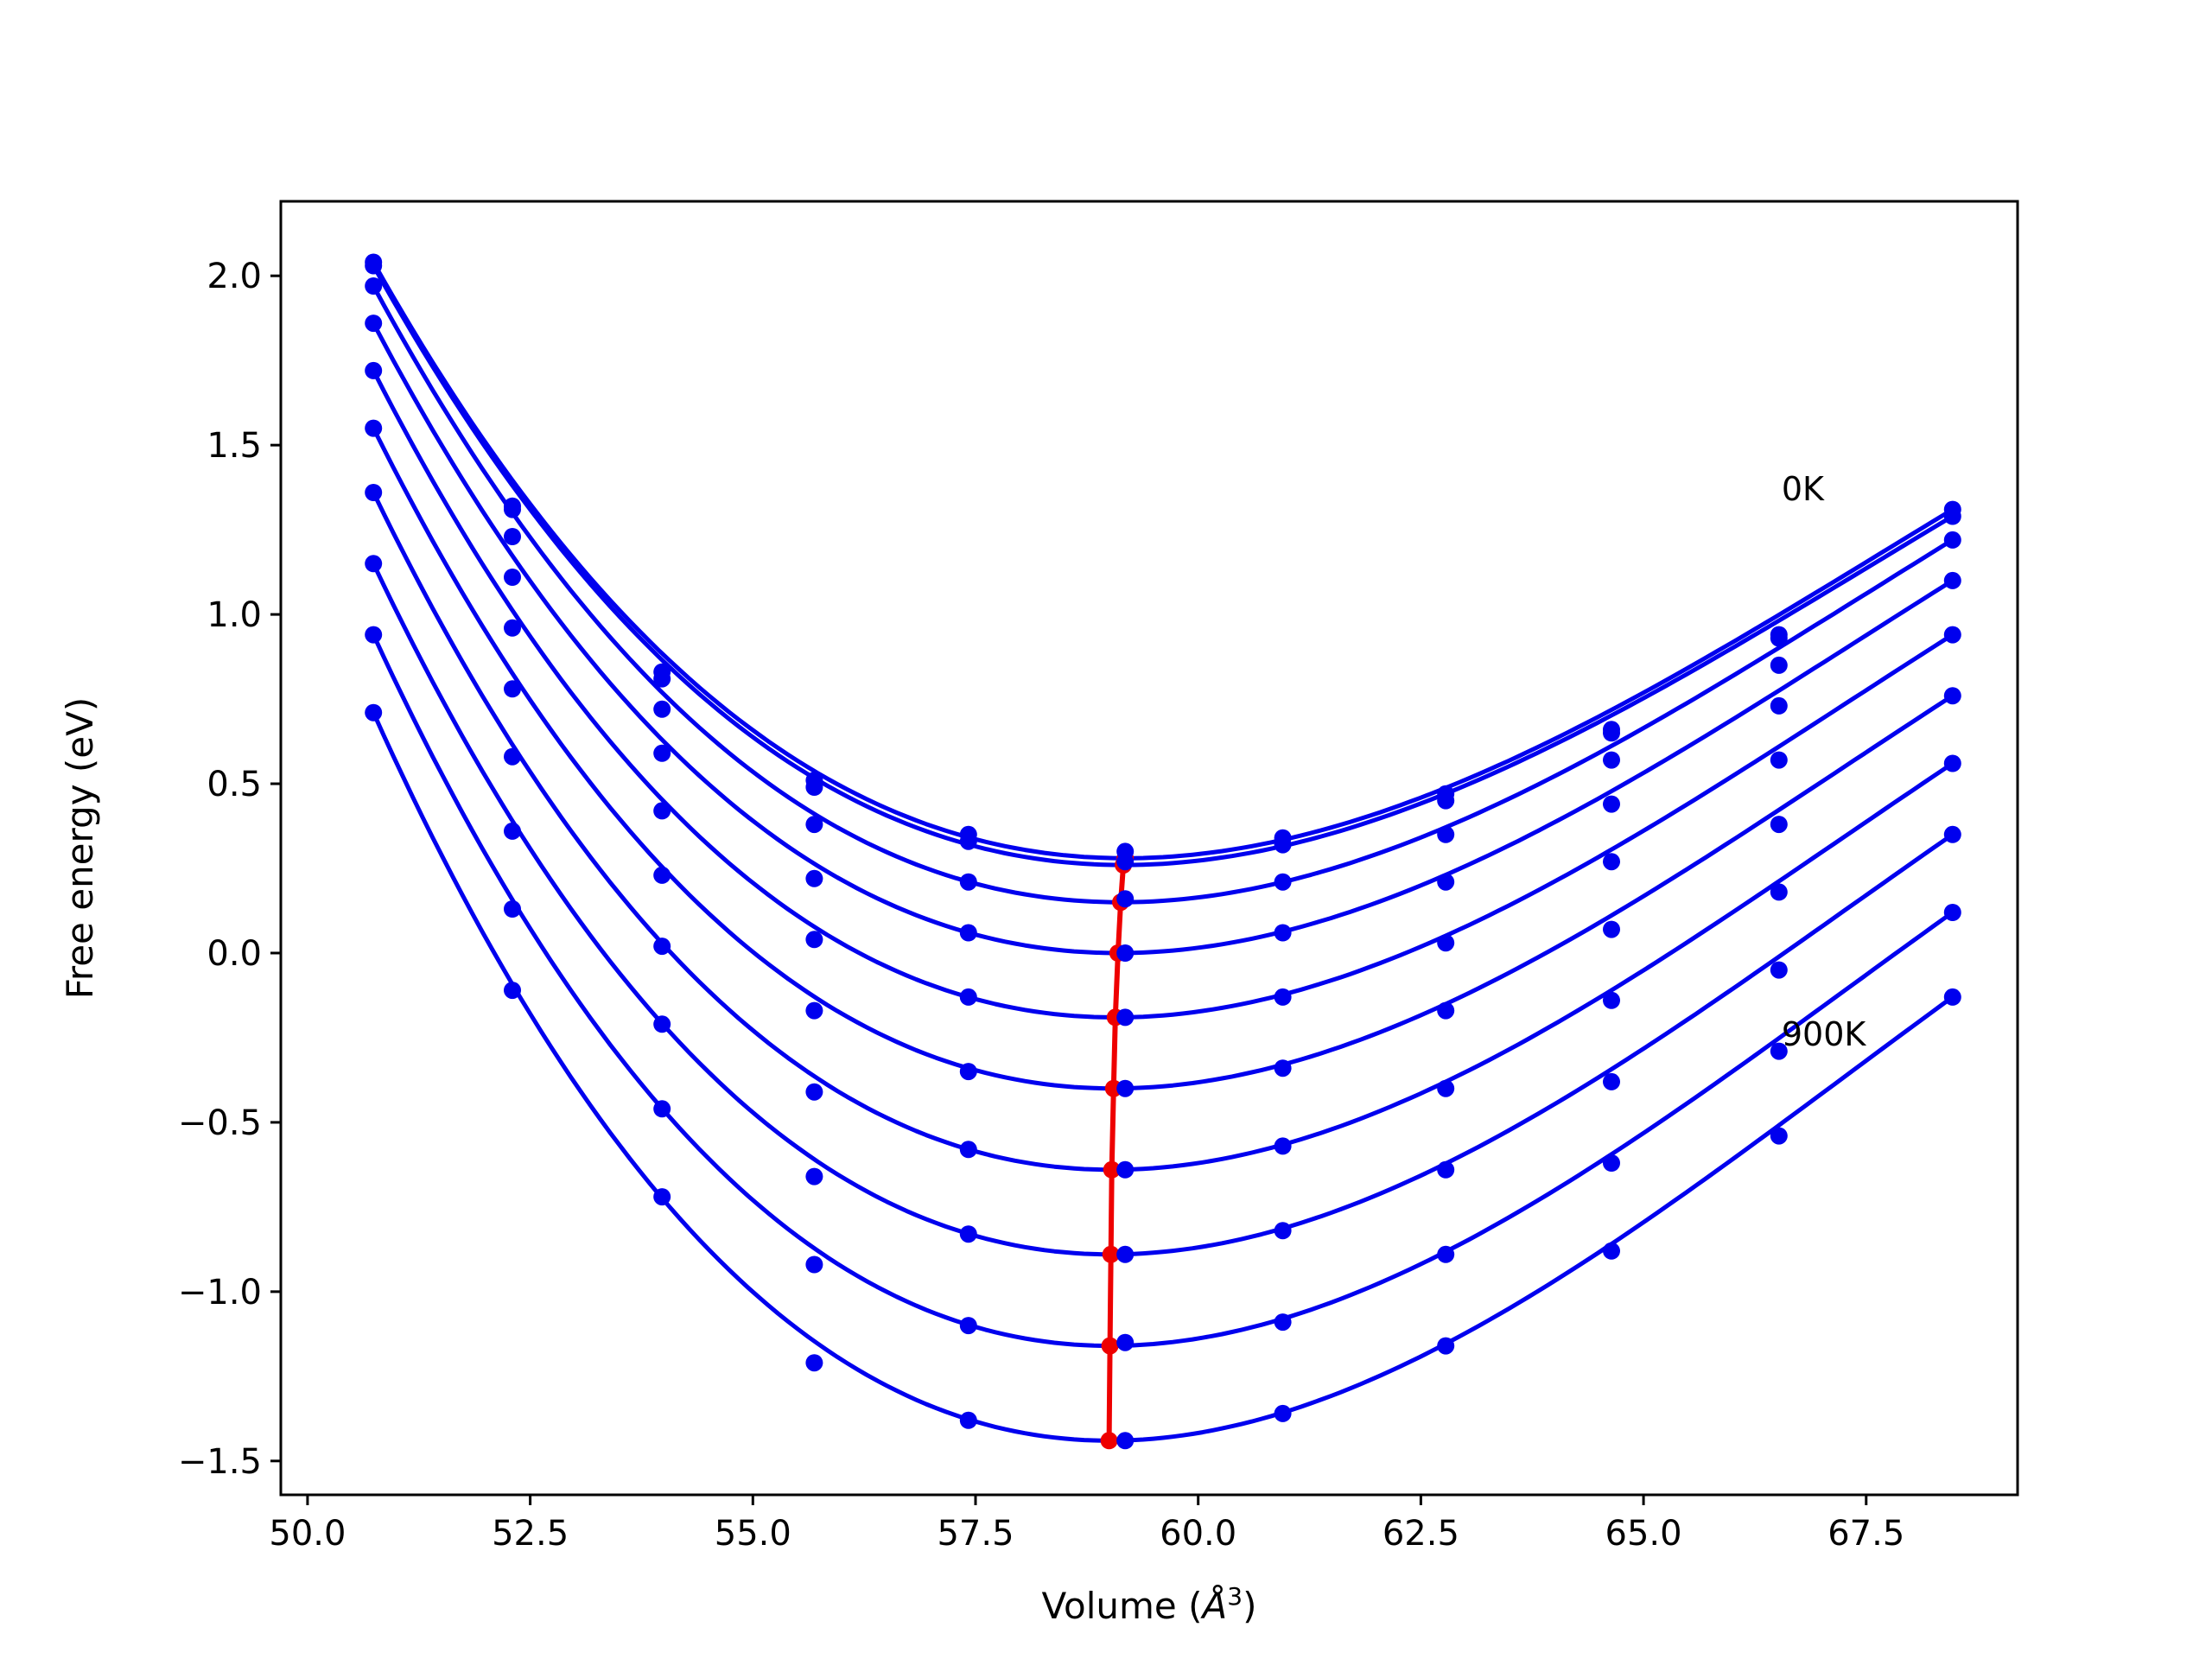 The height and width of the screenshot is (1659, 2212). Describe the element at coordinates (1235, 1596) in the screenshot. I see `x-axis-label-exponent: 3` at that location.